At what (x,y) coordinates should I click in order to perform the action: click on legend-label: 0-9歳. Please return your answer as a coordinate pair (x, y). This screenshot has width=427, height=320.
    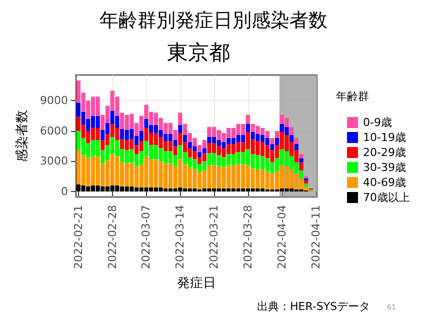
    Looking at the image, I should click on (377, 122).